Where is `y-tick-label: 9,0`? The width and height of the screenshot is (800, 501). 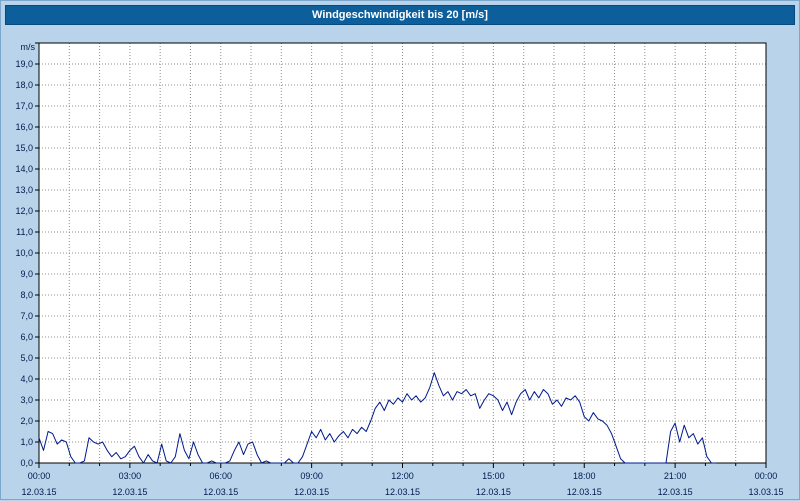 y-tick-label: 9,0 is located at coordinates (26, 274).